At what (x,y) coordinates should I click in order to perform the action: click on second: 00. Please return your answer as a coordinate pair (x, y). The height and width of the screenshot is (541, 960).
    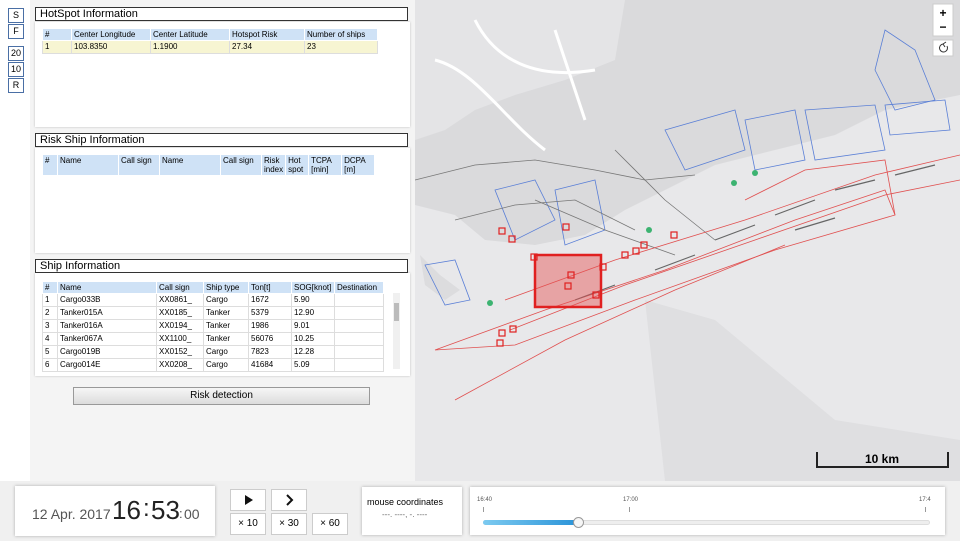
    Looking at the image, I should click on (192, 514).